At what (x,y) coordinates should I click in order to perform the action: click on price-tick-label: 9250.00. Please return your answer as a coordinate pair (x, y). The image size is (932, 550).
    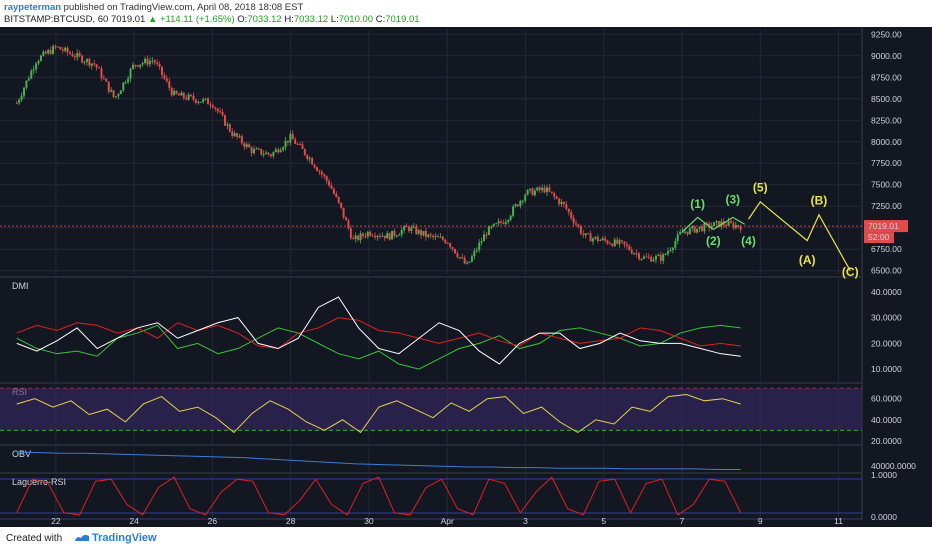
    Looking at the image, I should click on (886, 34).